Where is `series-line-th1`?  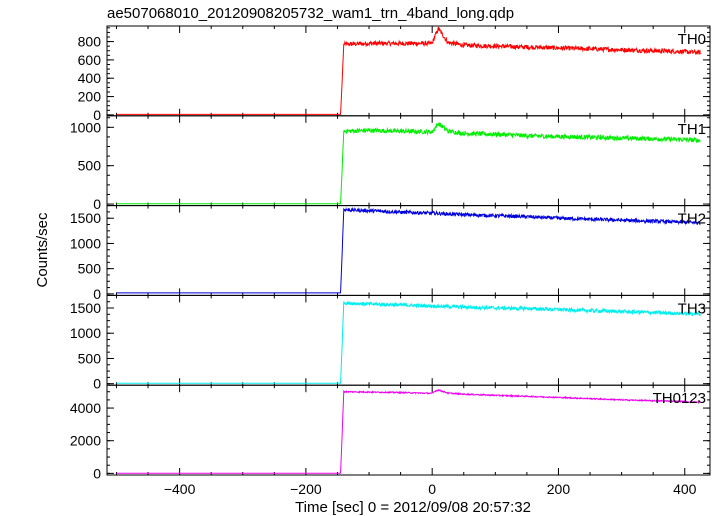 series-line-th1 is located at coordinates (408, 163).